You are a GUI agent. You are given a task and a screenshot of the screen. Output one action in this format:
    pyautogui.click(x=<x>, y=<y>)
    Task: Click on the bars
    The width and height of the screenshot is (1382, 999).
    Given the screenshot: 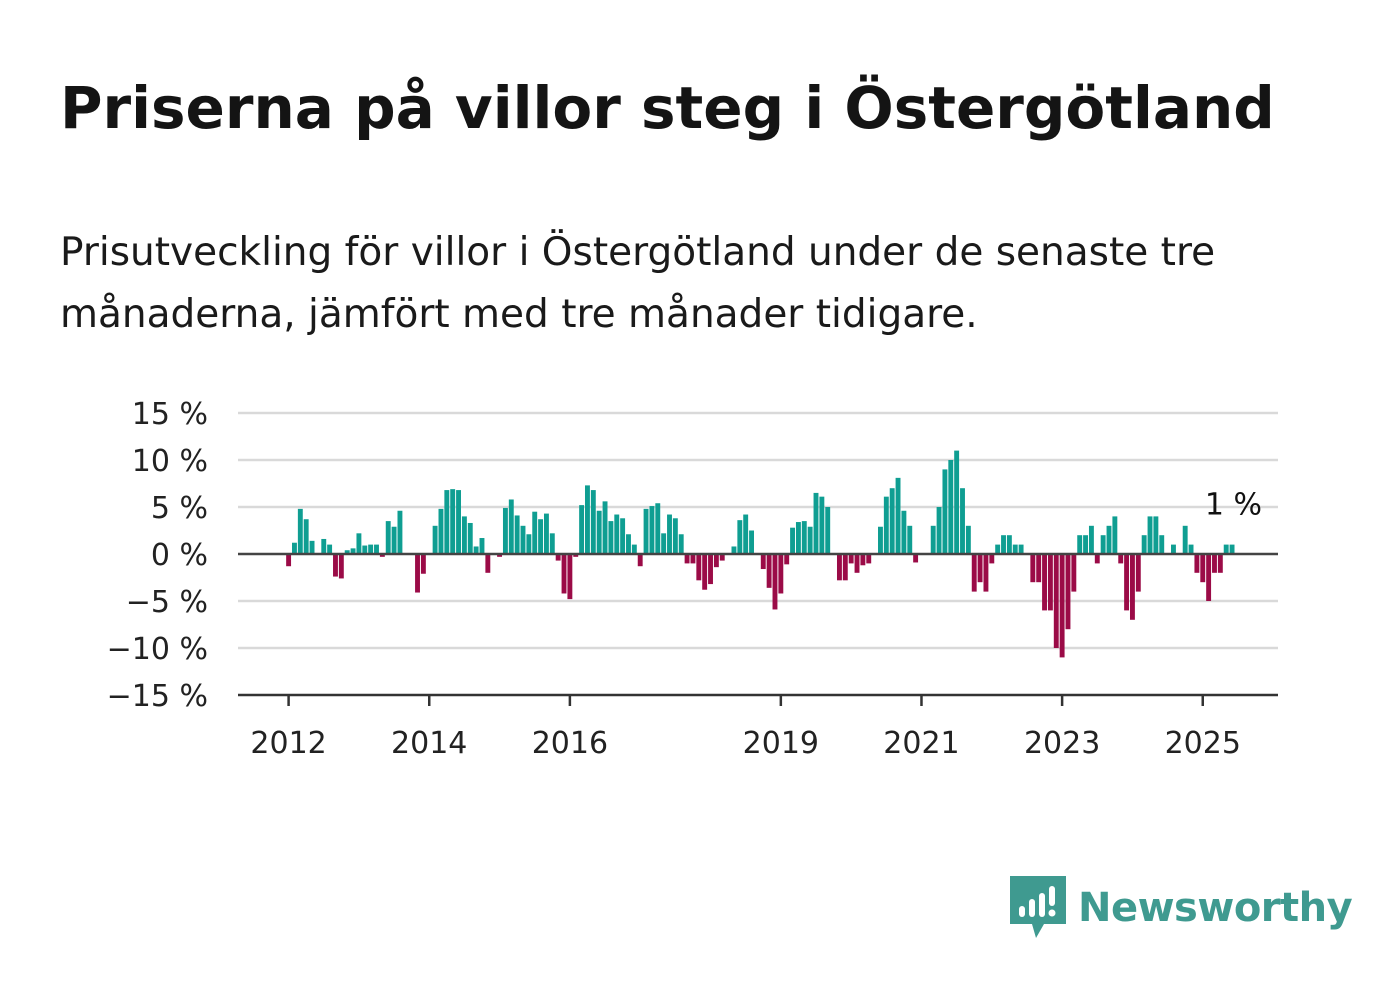 What is the action you would take?
    pyautogui.click(x=760, y=554)
    